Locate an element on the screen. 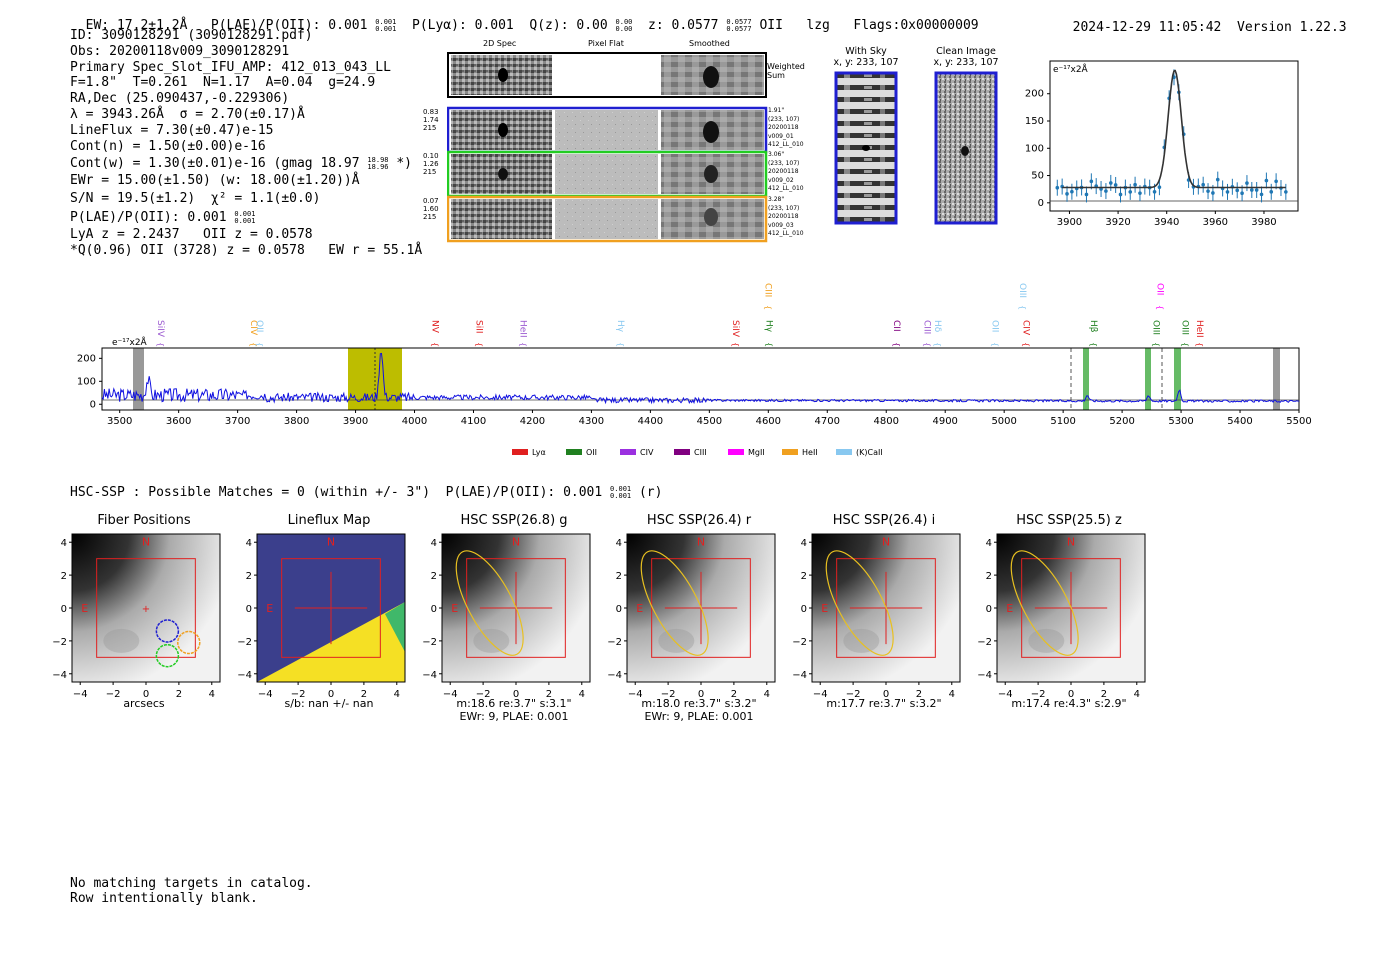  row-meta-r5: 412_LL_010 is located at coordinates (786, 233).